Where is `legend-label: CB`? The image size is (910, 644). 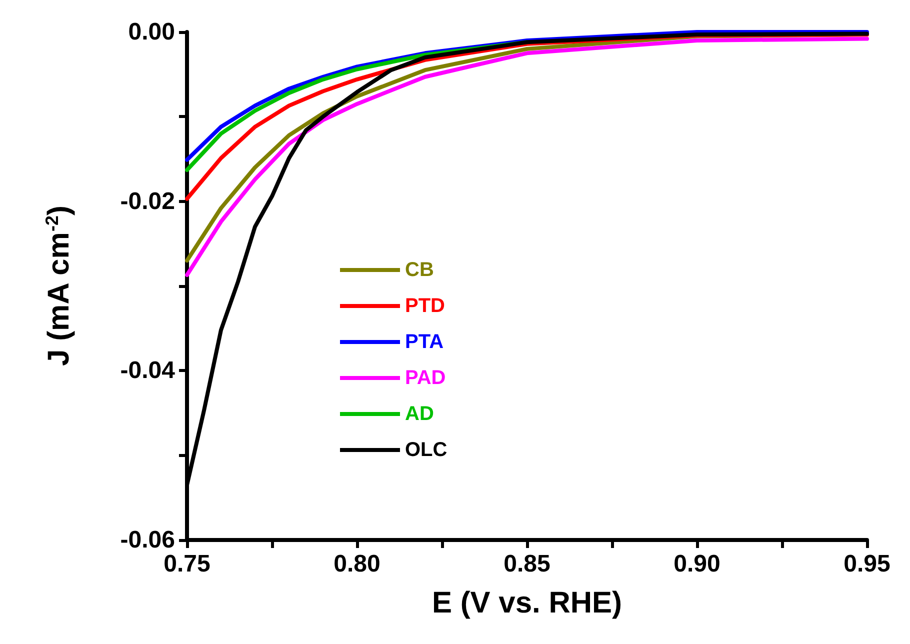
legend-label: CB is located at coordinates (419, 270).